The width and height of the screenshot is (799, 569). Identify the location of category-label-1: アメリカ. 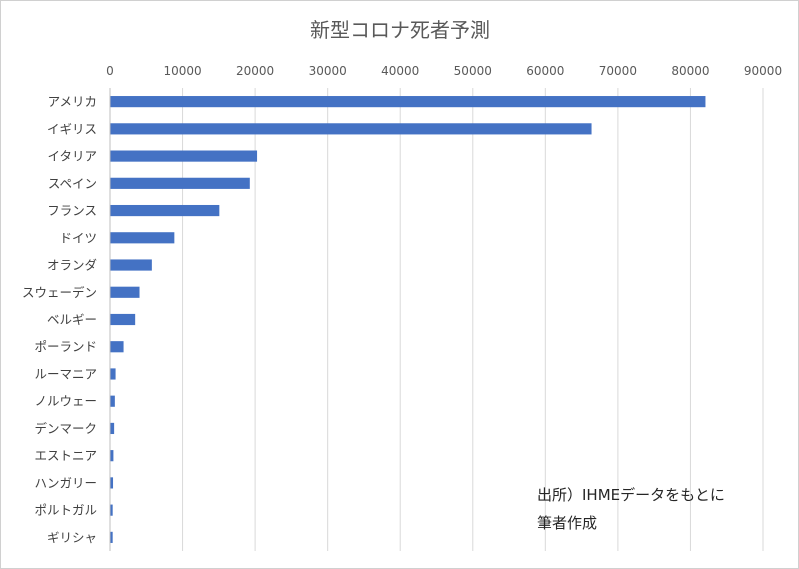
(72, 101).